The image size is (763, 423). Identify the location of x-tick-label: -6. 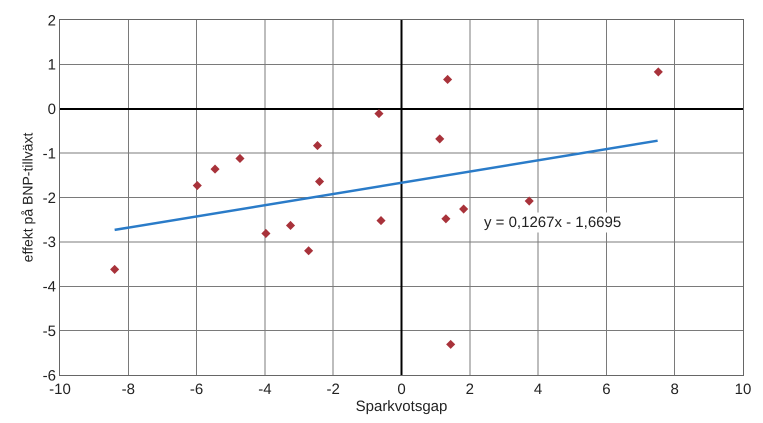
(197, 389).